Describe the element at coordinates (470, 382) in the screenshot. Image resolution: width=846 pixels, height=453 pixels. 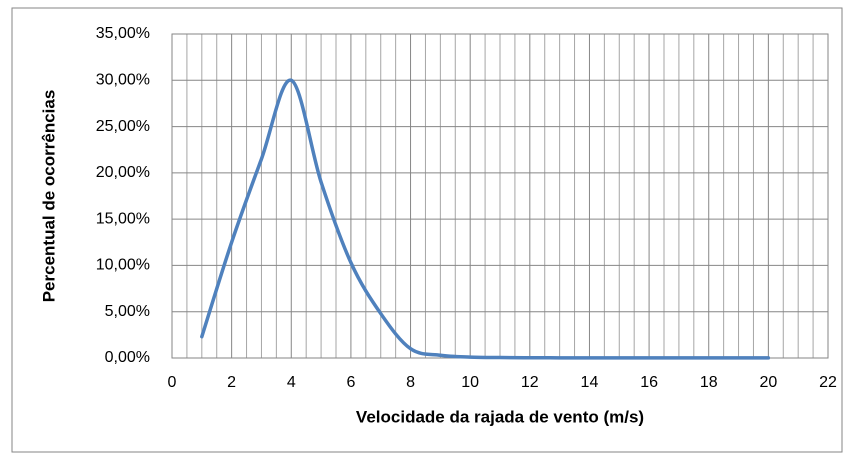
I see `x-tick-label: 10` at that location.